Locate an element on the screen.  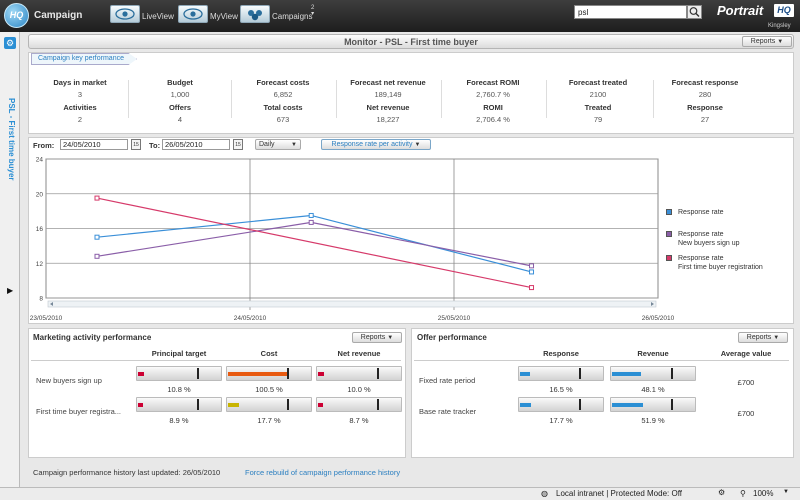
campaigns-people-icon is located at coordinates (255, 14).